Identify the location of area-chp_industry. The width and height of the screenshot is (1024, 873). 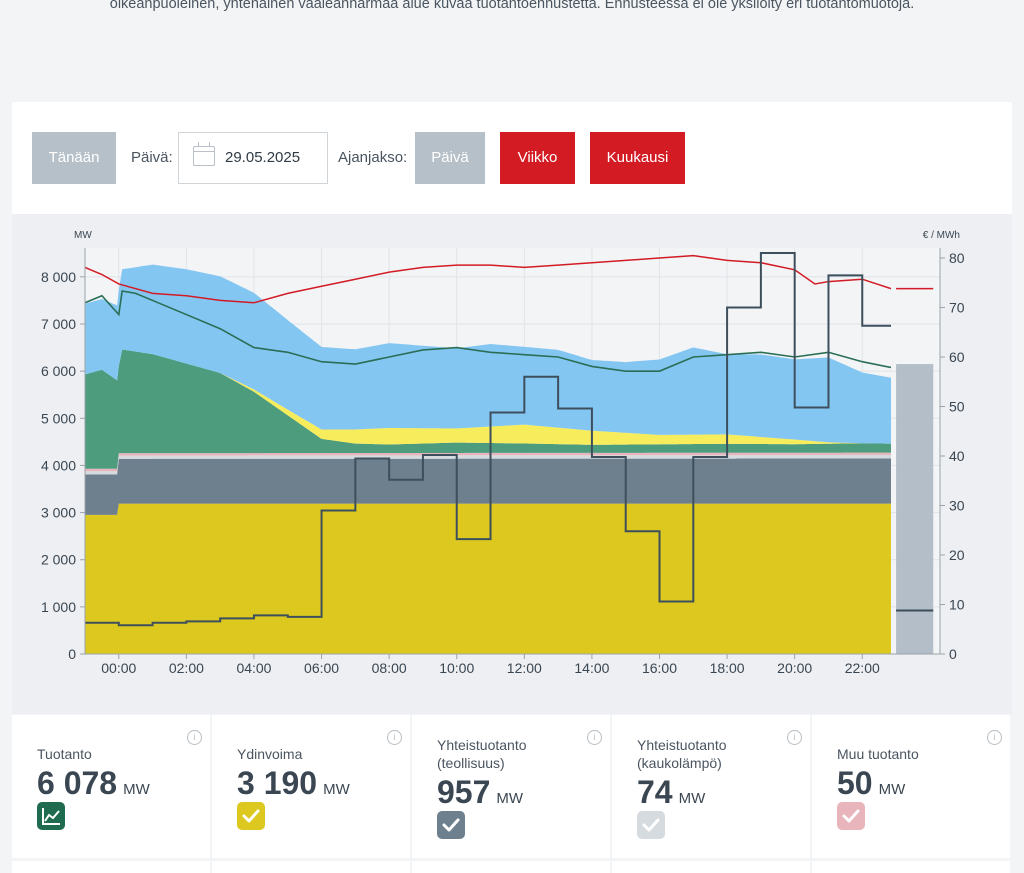
(488, 486).